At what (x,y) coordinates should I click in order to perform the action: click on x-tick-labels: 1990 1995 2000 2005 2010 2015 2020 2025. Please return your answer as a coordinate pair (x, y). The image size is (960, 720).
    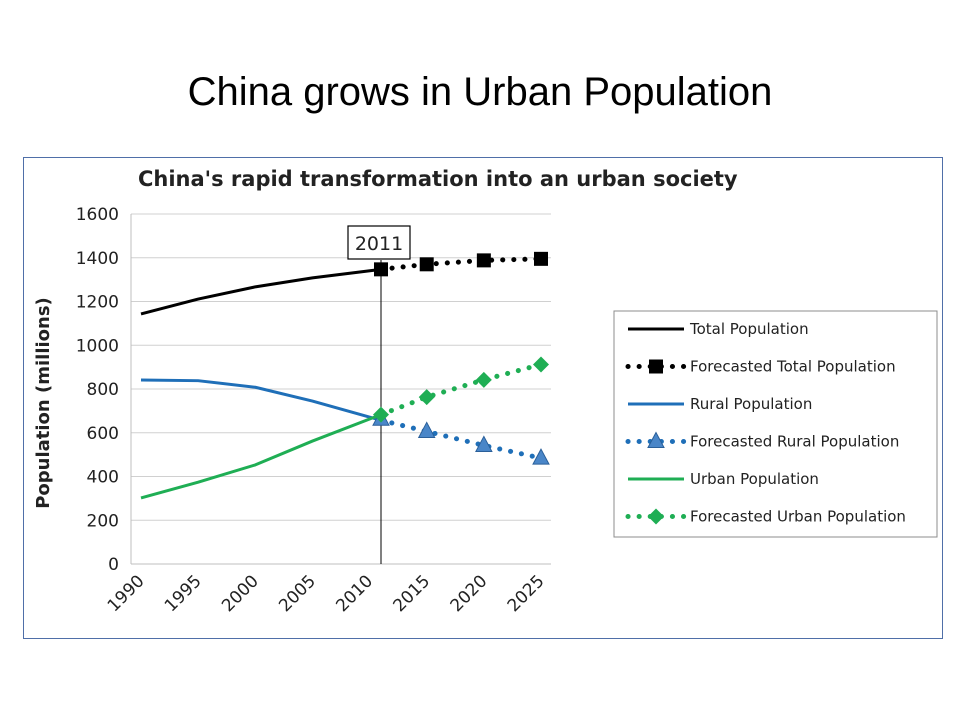
    Looking at the image, I should click on (326, 593).